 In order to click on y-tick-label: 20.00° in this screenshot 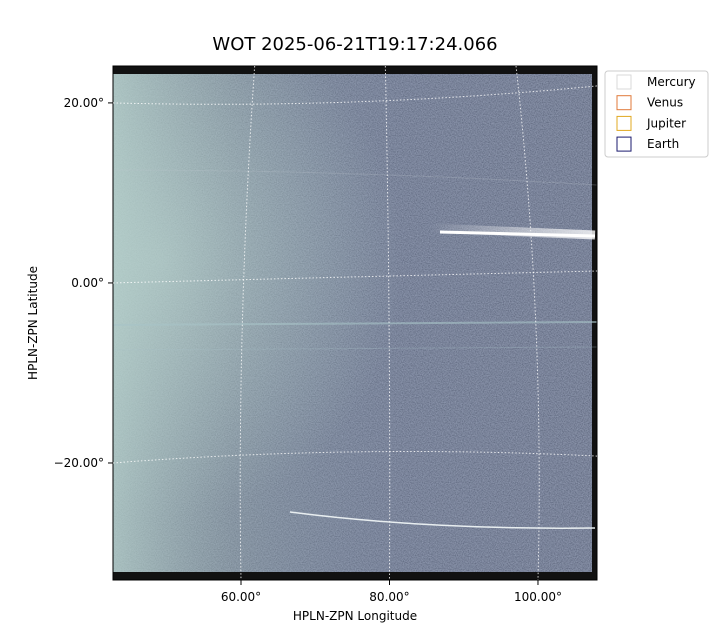, I will do `click(84, 103)`.